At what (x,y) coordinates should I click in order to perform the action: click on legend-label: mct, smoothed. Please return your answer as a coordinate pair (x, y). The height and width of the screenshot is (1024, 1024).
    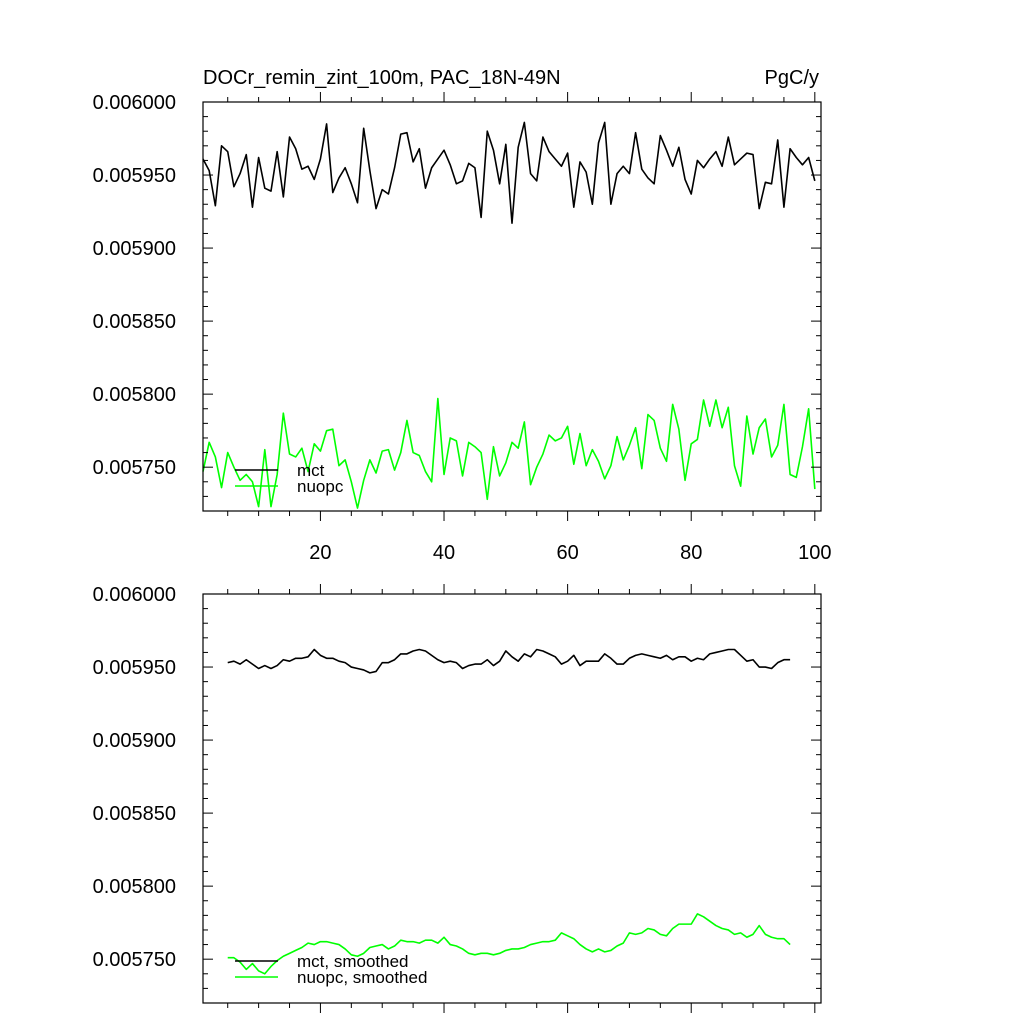
    Looking at the image, I should click on (353, 961).